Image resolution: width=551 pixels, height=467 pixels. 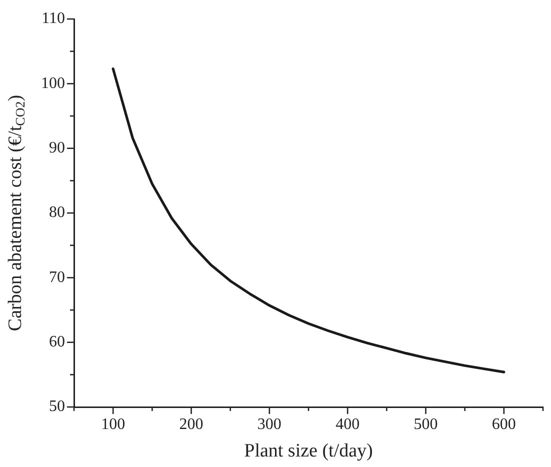 What do you see at coordinates (57, 342) in the screenshot?
I see `y-tick-label: 60` at bounding box center [57, 342].